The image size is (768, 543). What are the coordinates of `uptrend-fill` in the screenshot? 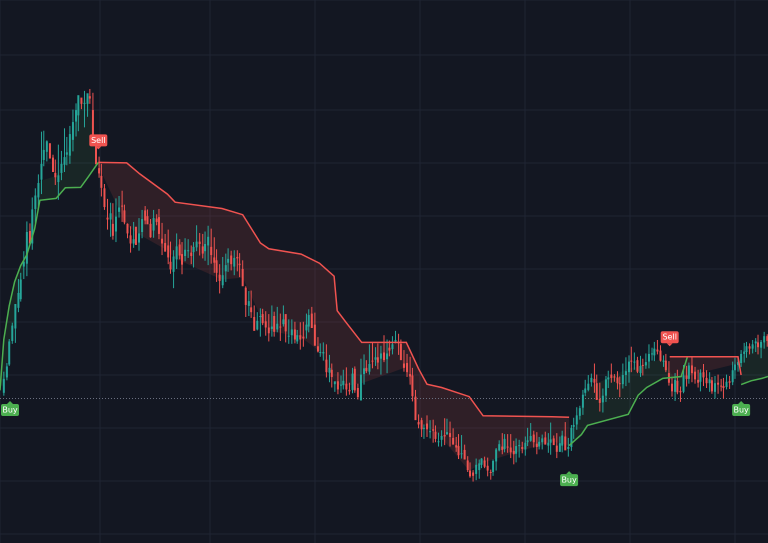 It's located at (628, 401).